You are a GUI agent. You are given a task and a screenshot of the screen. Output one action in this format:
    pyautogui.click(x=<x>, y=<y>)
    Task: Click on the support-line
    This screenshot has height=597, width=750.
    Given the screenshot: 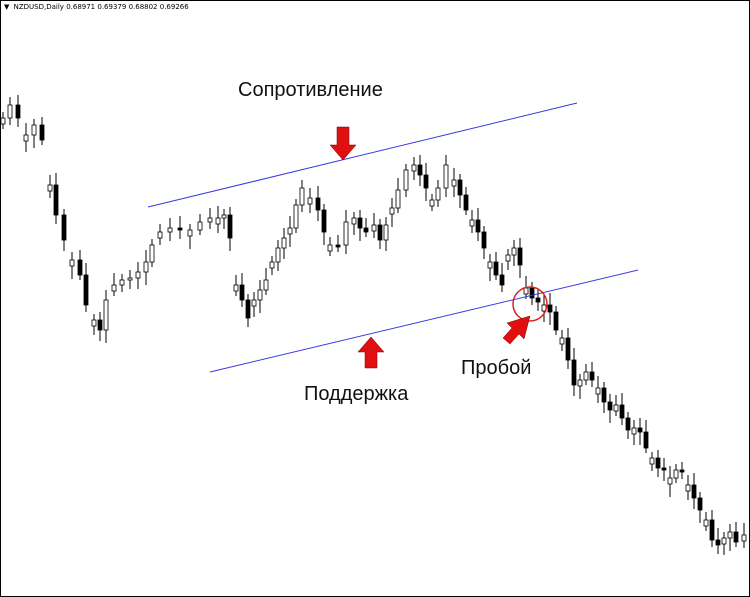 What is the action you would take?
    pyautogui.click(x=424, y=321)
    